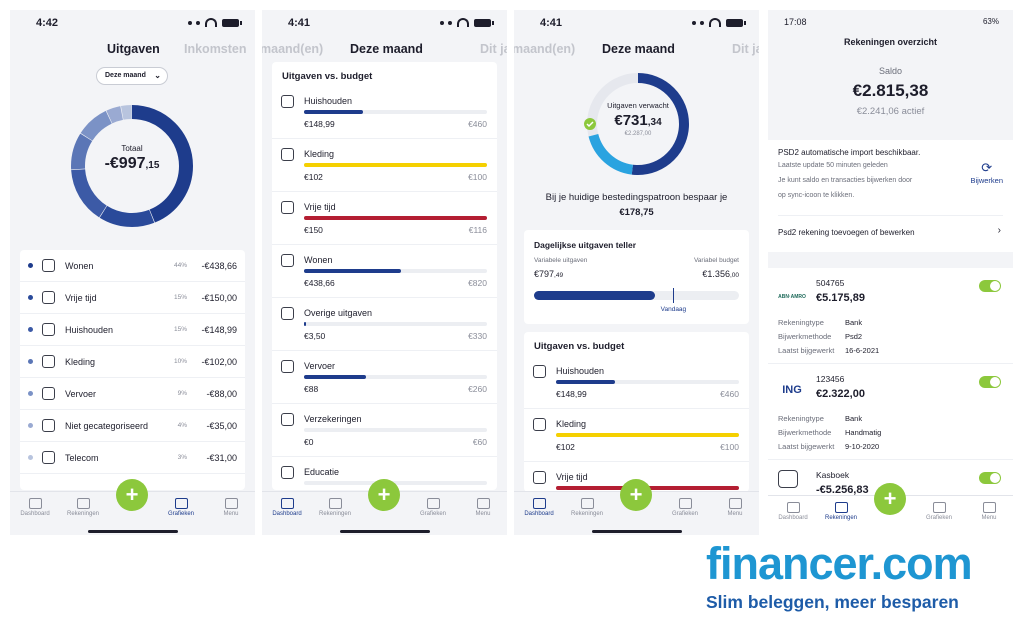 This screenshot has height=640, width=1024. I want to click on sync-button: ⟳ Bijwerken, so click(986, 172).